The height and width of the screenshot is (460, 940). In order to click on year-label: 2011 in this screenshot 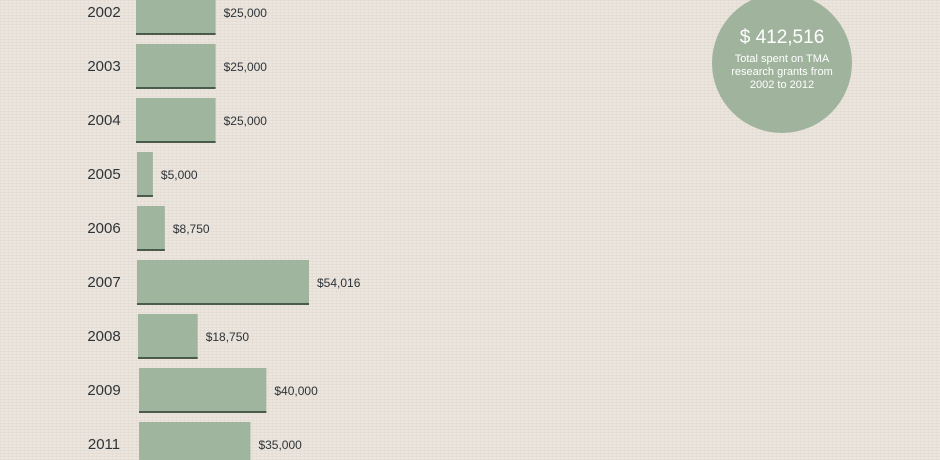, I will do `click(104, 444)`.